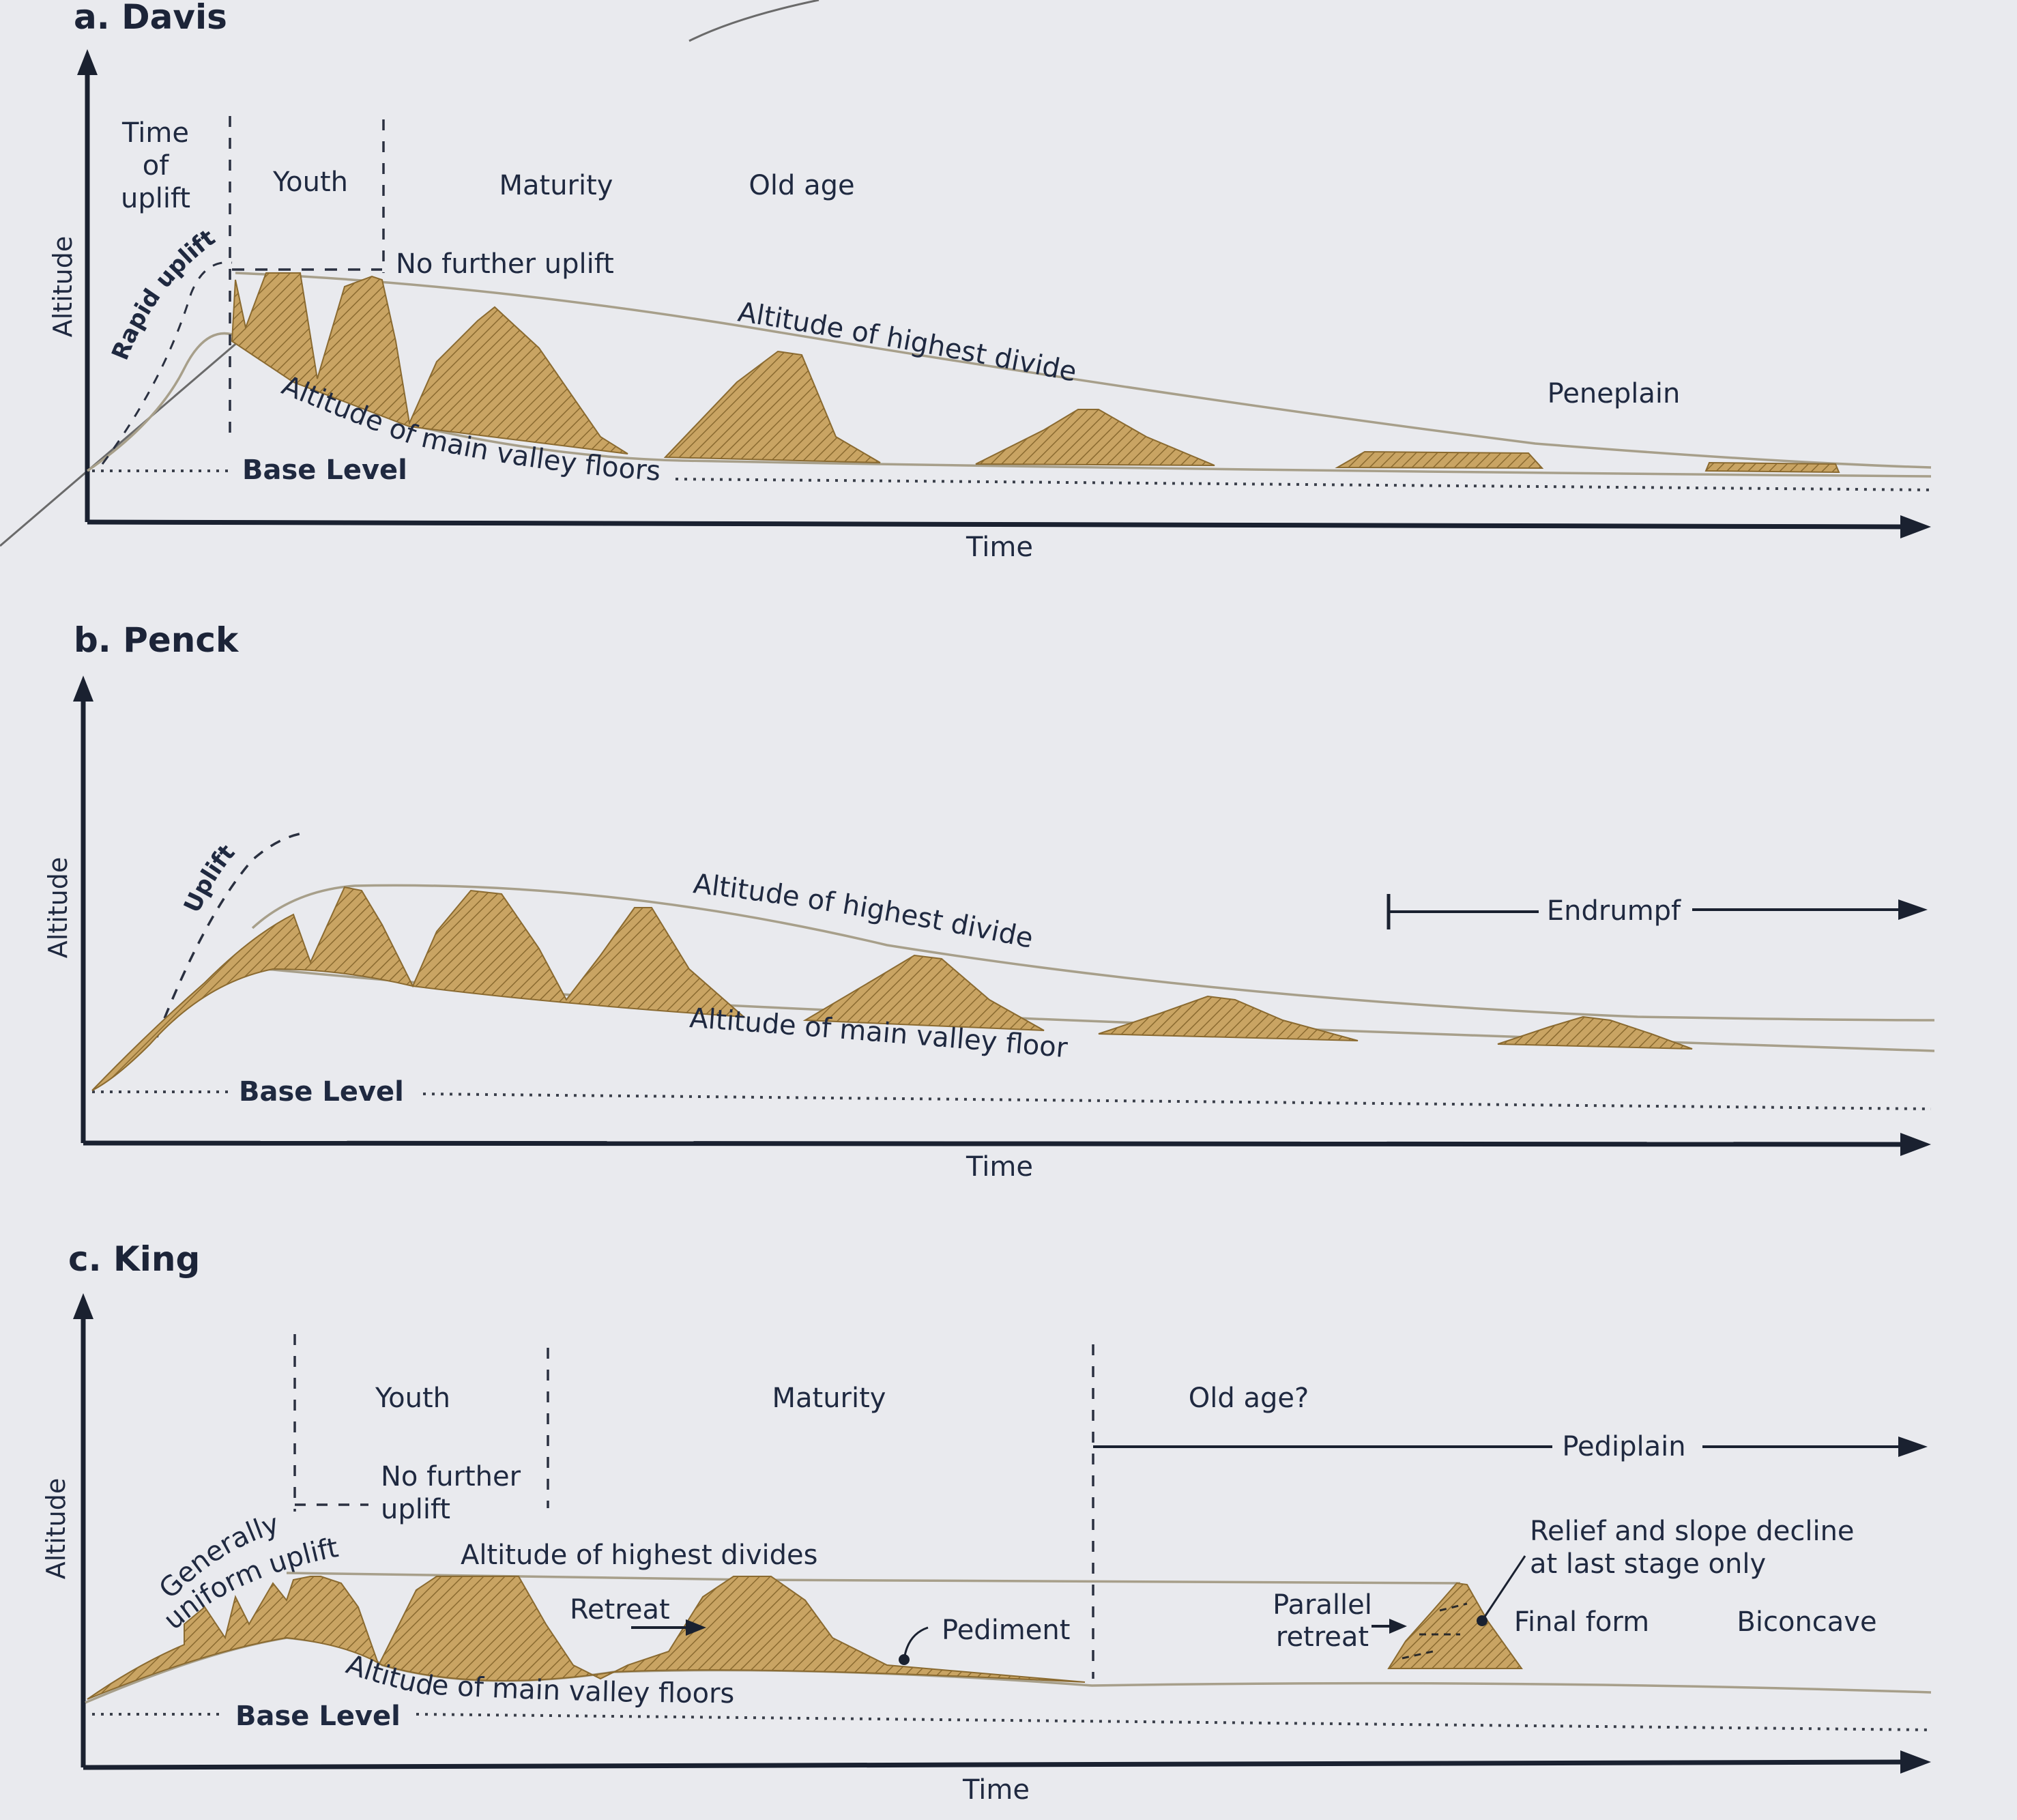 The height and width of the screenshot is (1820, 2017). Describe the element at coordinates (586, 1638) in the screenshot. I see `landform-retreating-scarps` at that location.